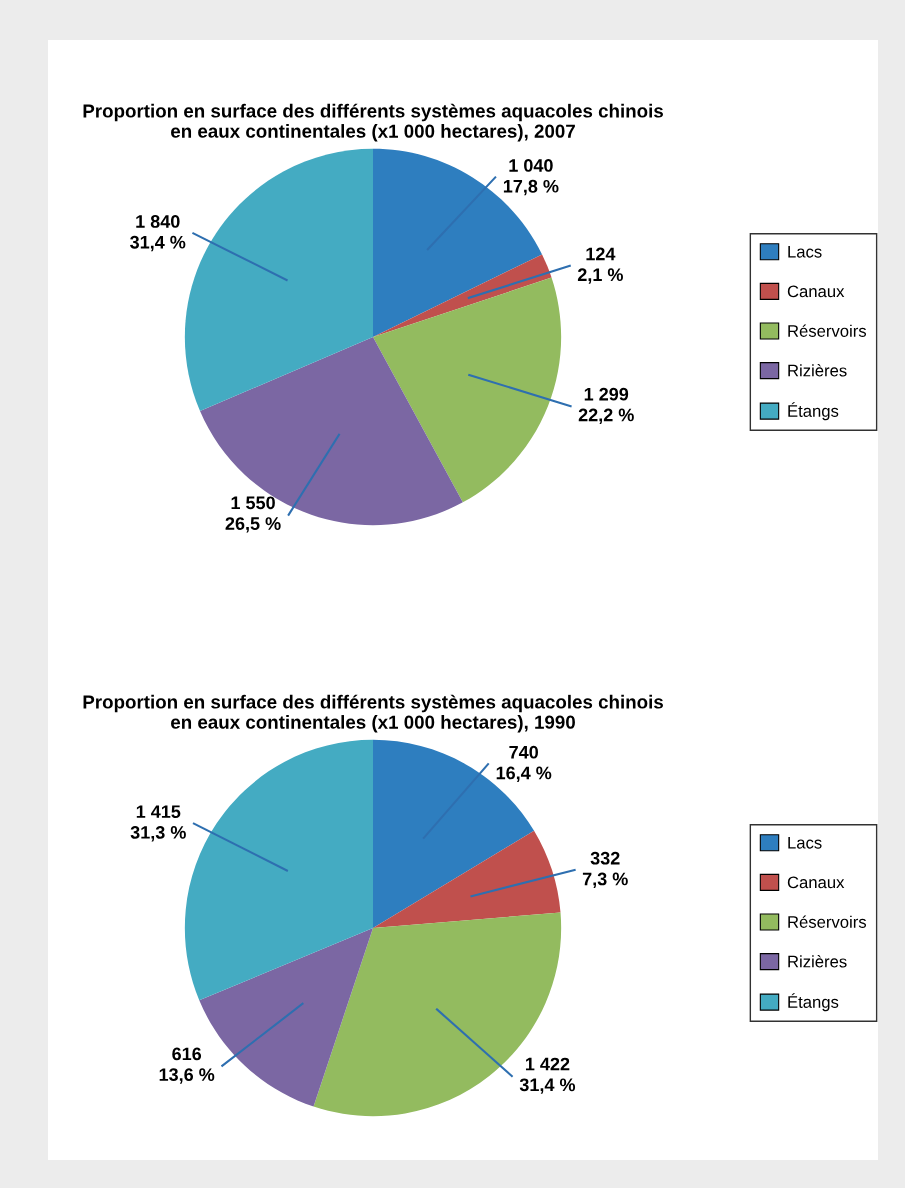 The height and width of the screenshot is (1188, 905). Describe the element at coordinates (605, 869) in the screenshot. I see `data-label: 332 7,3 %` at that location.